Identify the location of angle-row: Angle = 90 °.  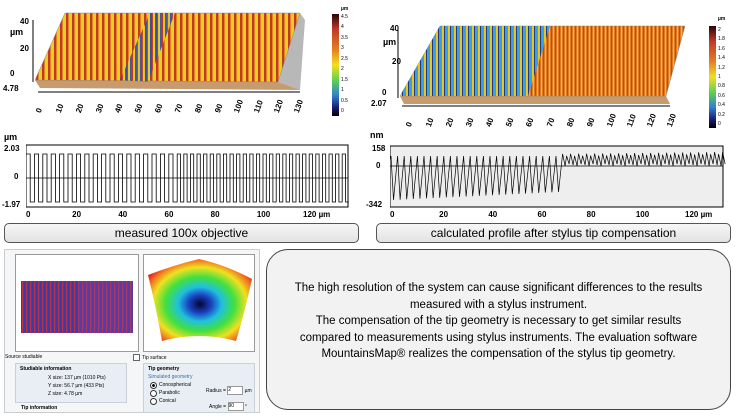
(228, 407).